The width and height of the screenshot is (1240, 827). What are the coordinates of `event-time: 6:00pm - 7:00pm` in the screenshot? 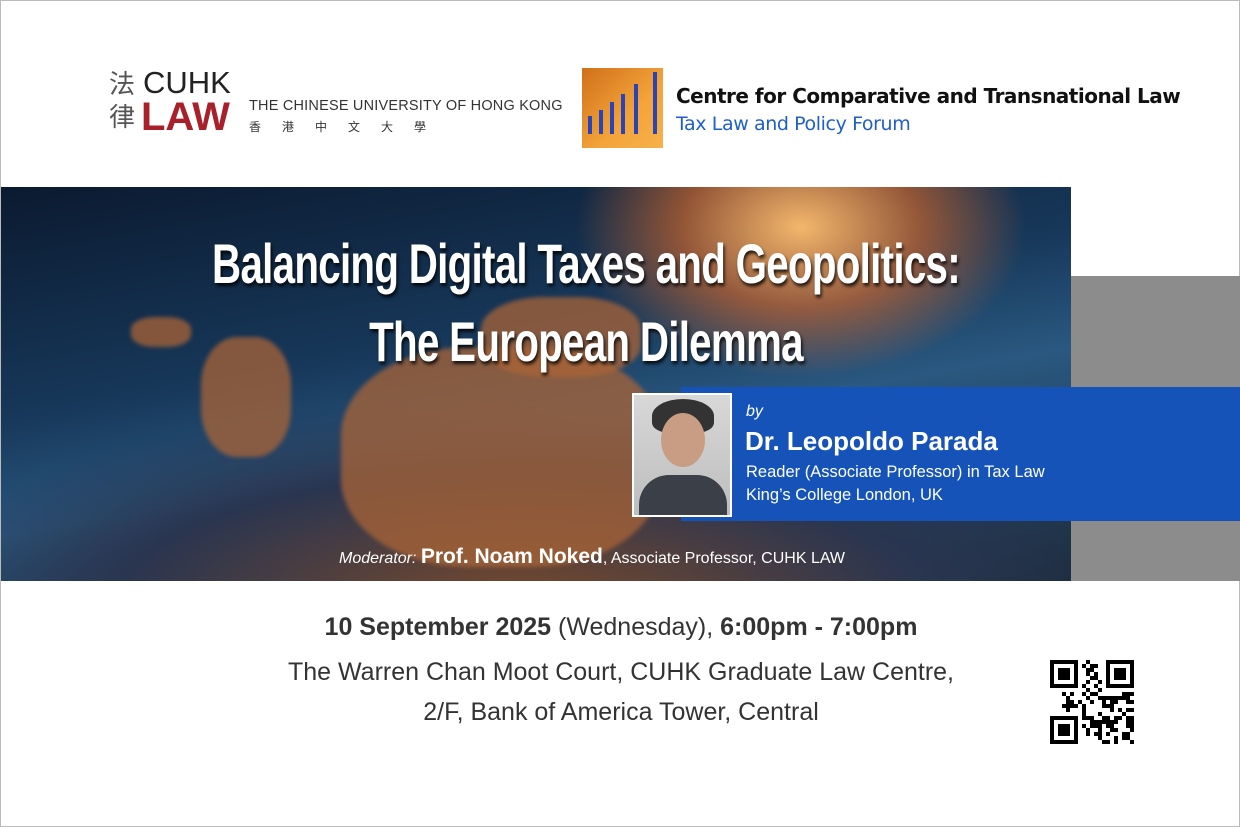 It's located at (819, 627).